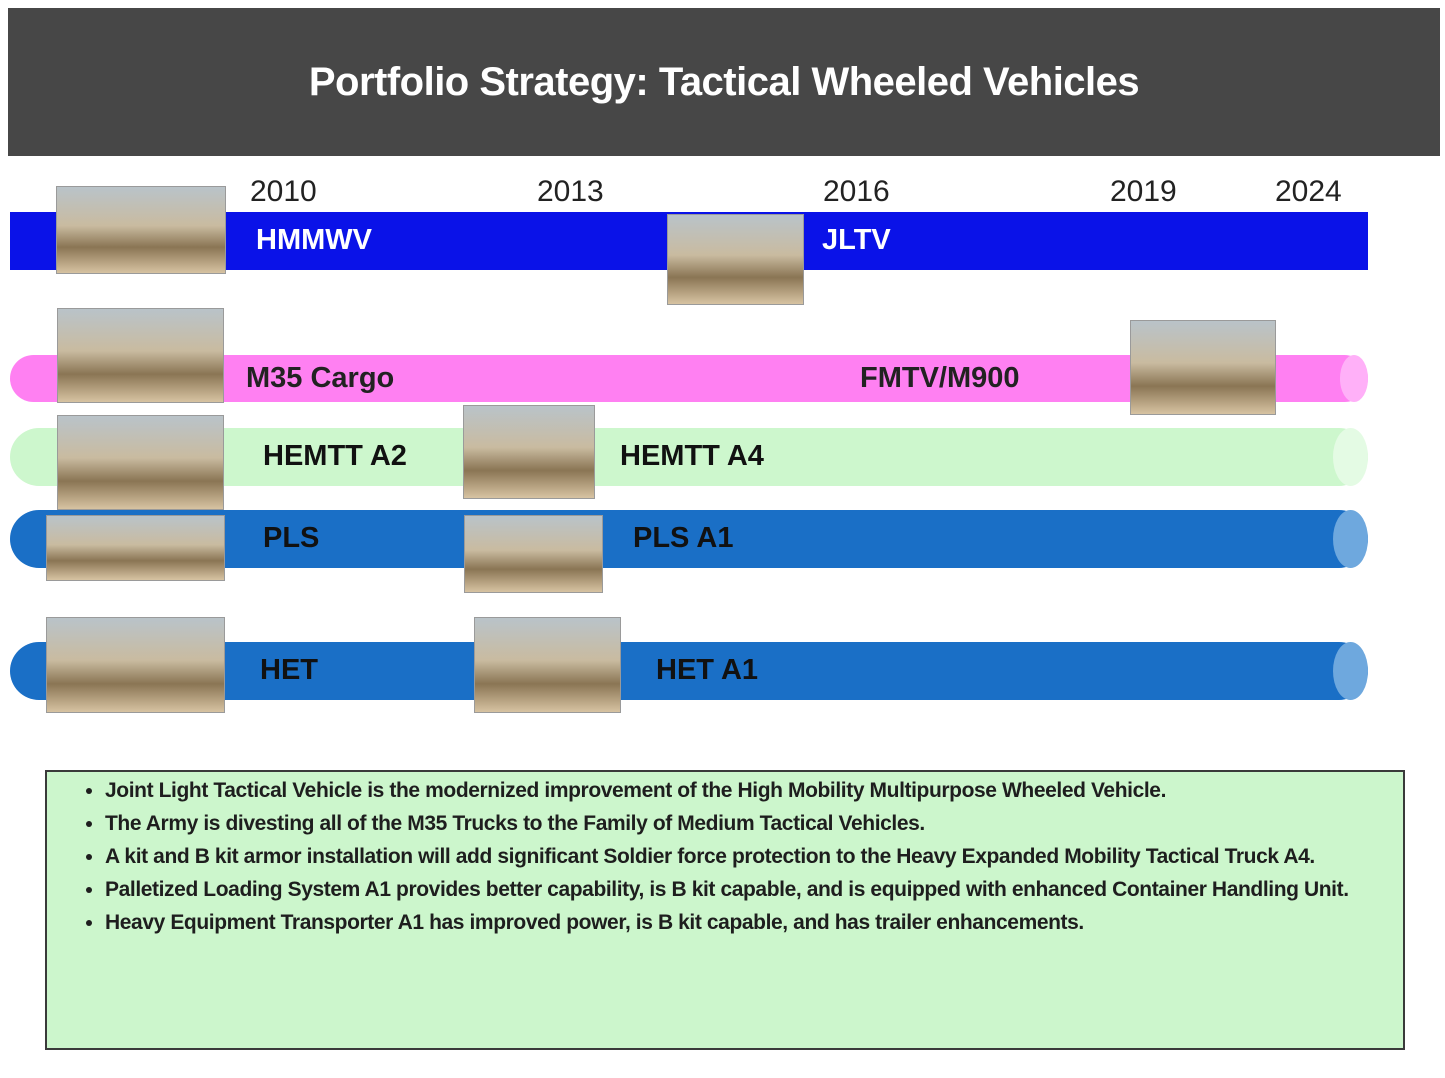 This screenshot has width=1445, height=1078. Describe the element at coordinates (707, 670) in the screenshot. I see `vehicle-label: HET A1` at that location.